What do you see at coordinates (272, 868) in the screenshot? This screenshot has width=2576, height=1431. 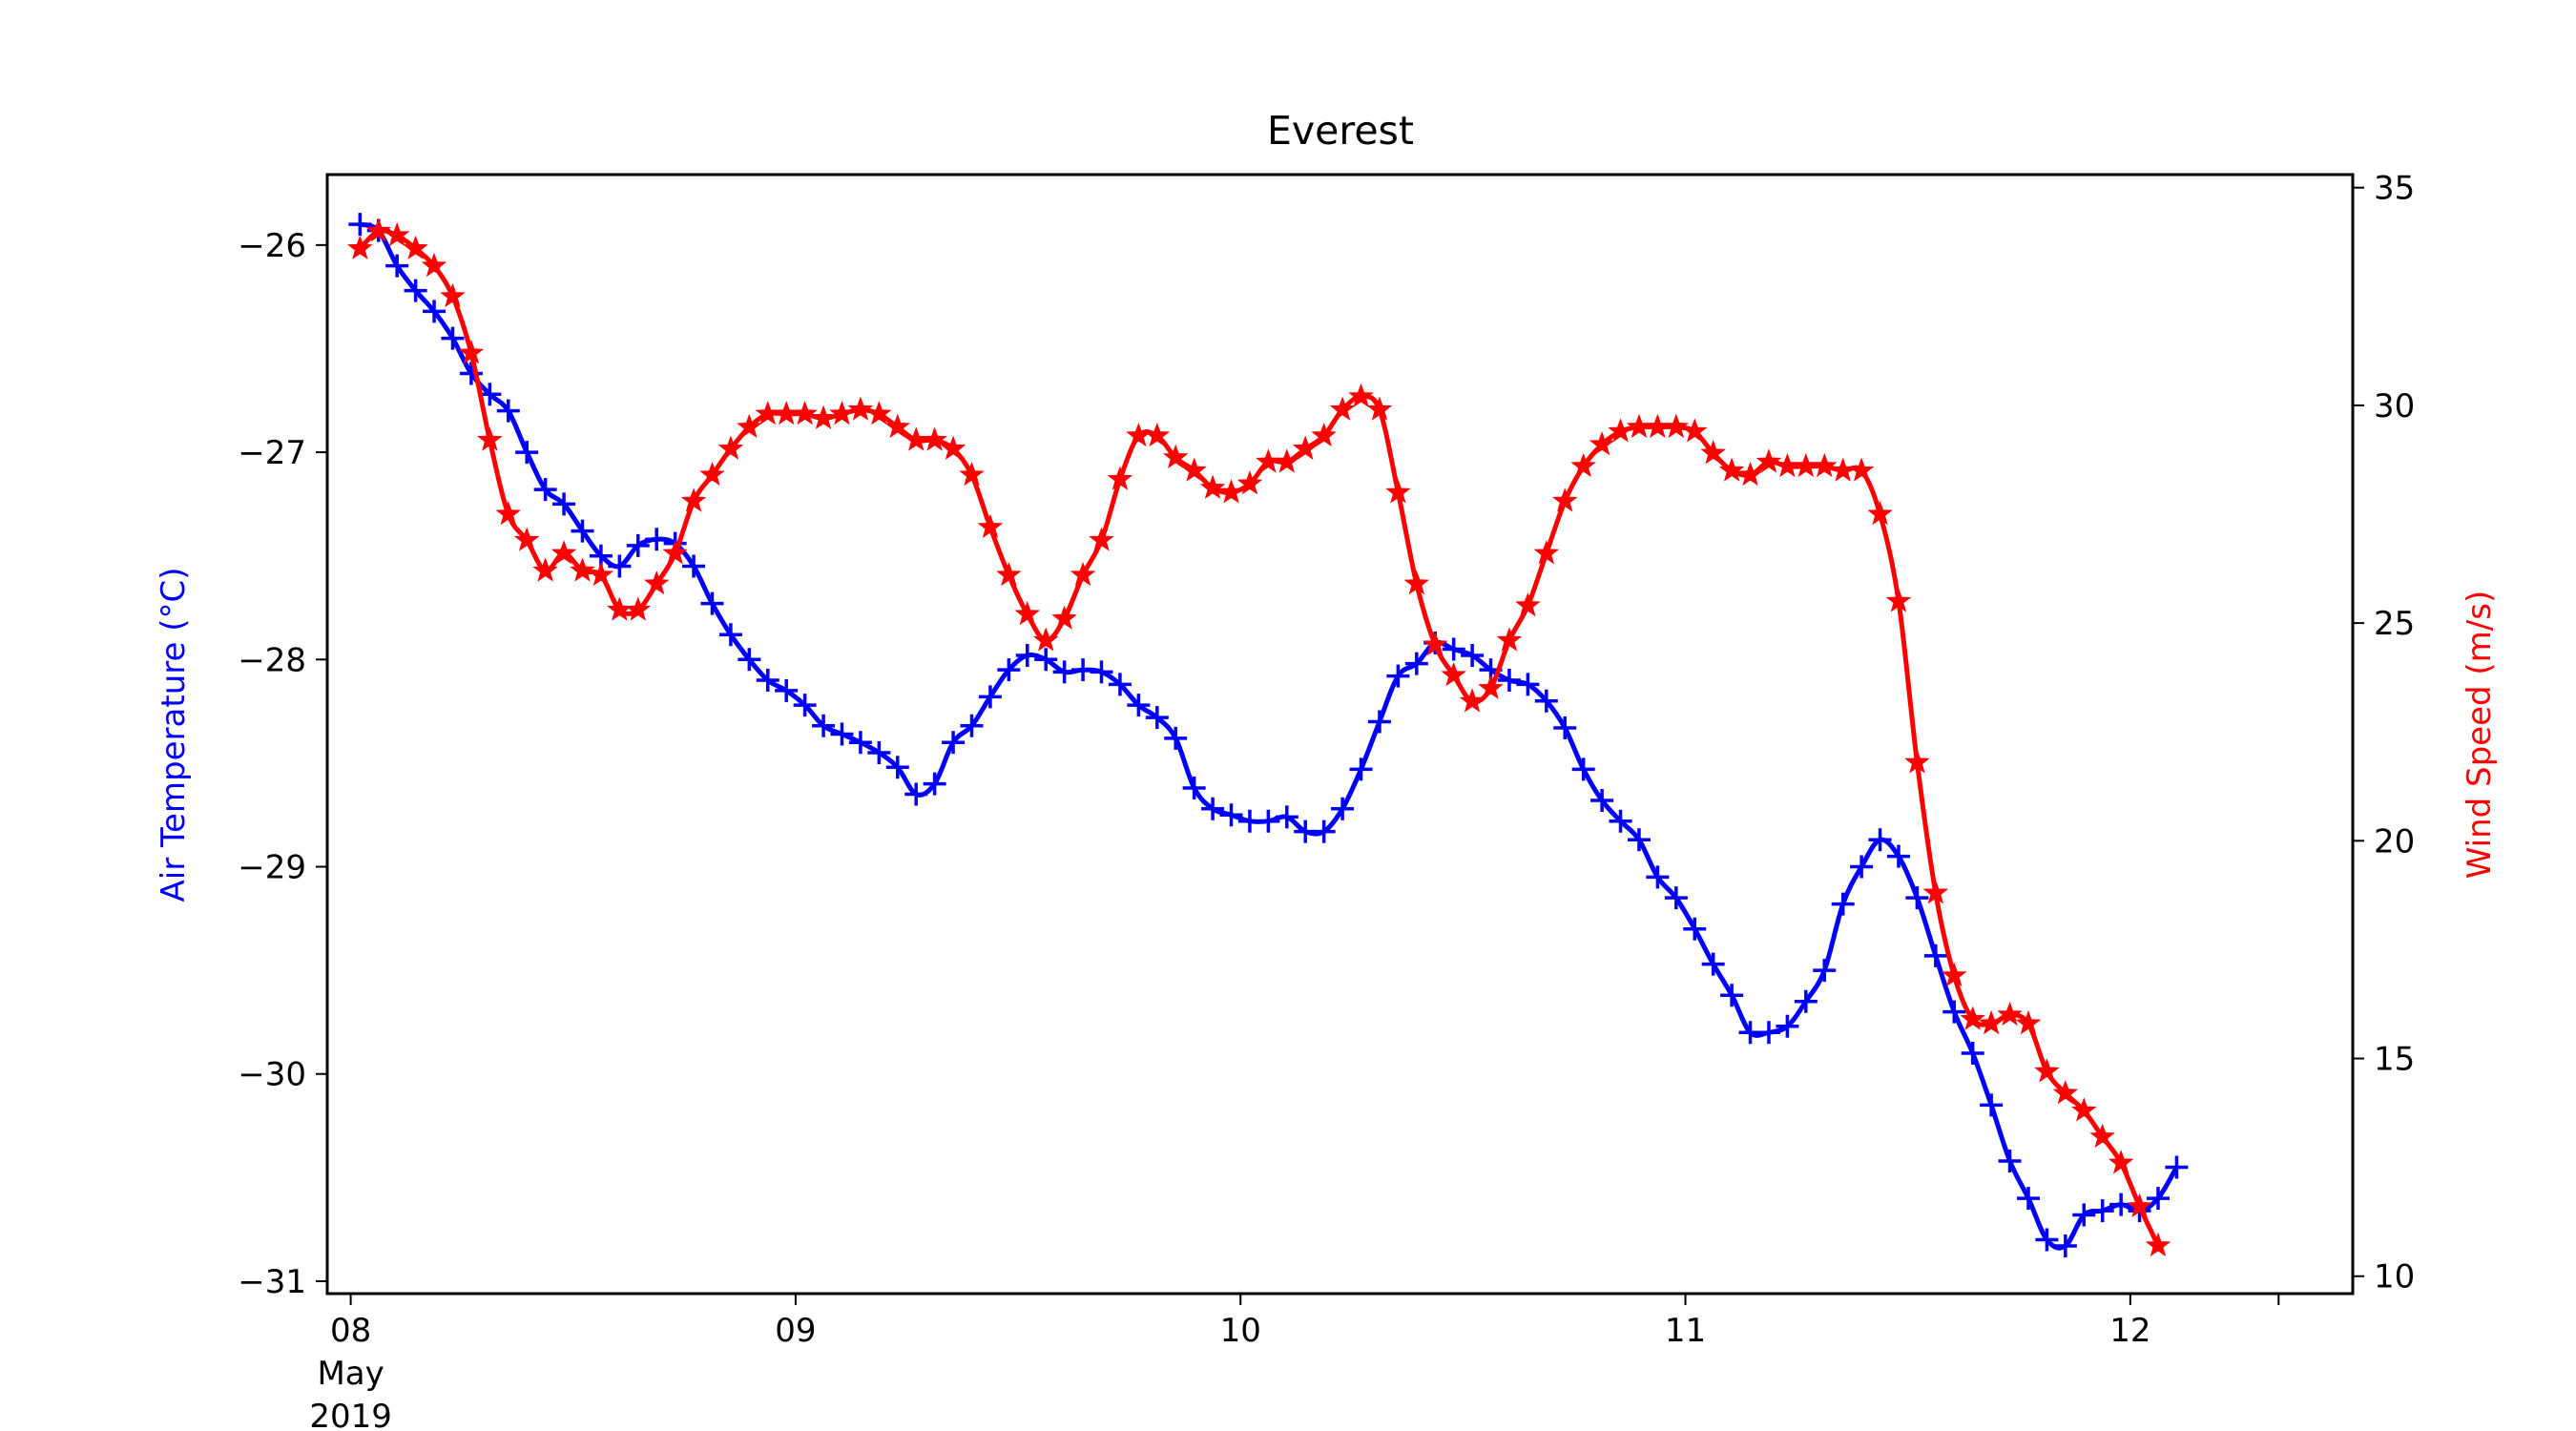 I see `left-y-tick-label: −29` at bounding box center [272, 868].